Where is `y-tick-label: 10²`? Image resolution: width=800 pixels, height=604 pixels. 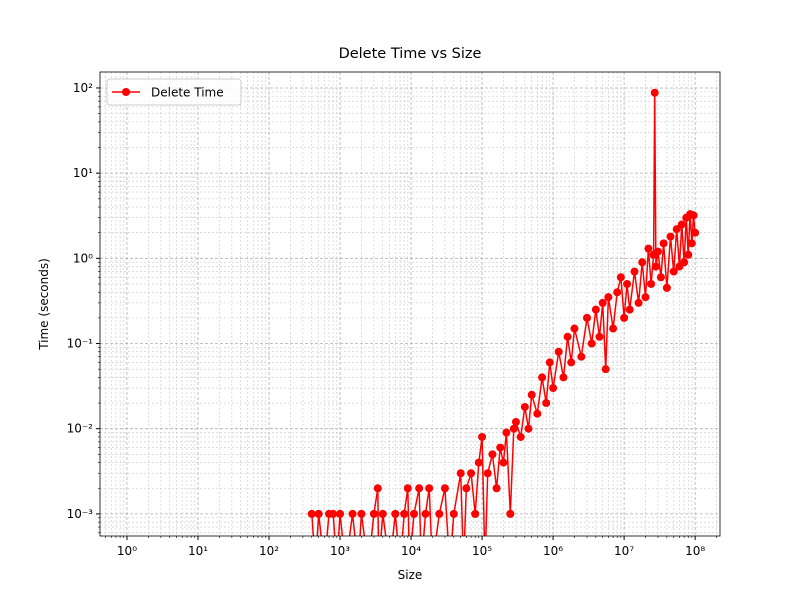 y-tick-label: 10² is located at coordinates (83, 88).